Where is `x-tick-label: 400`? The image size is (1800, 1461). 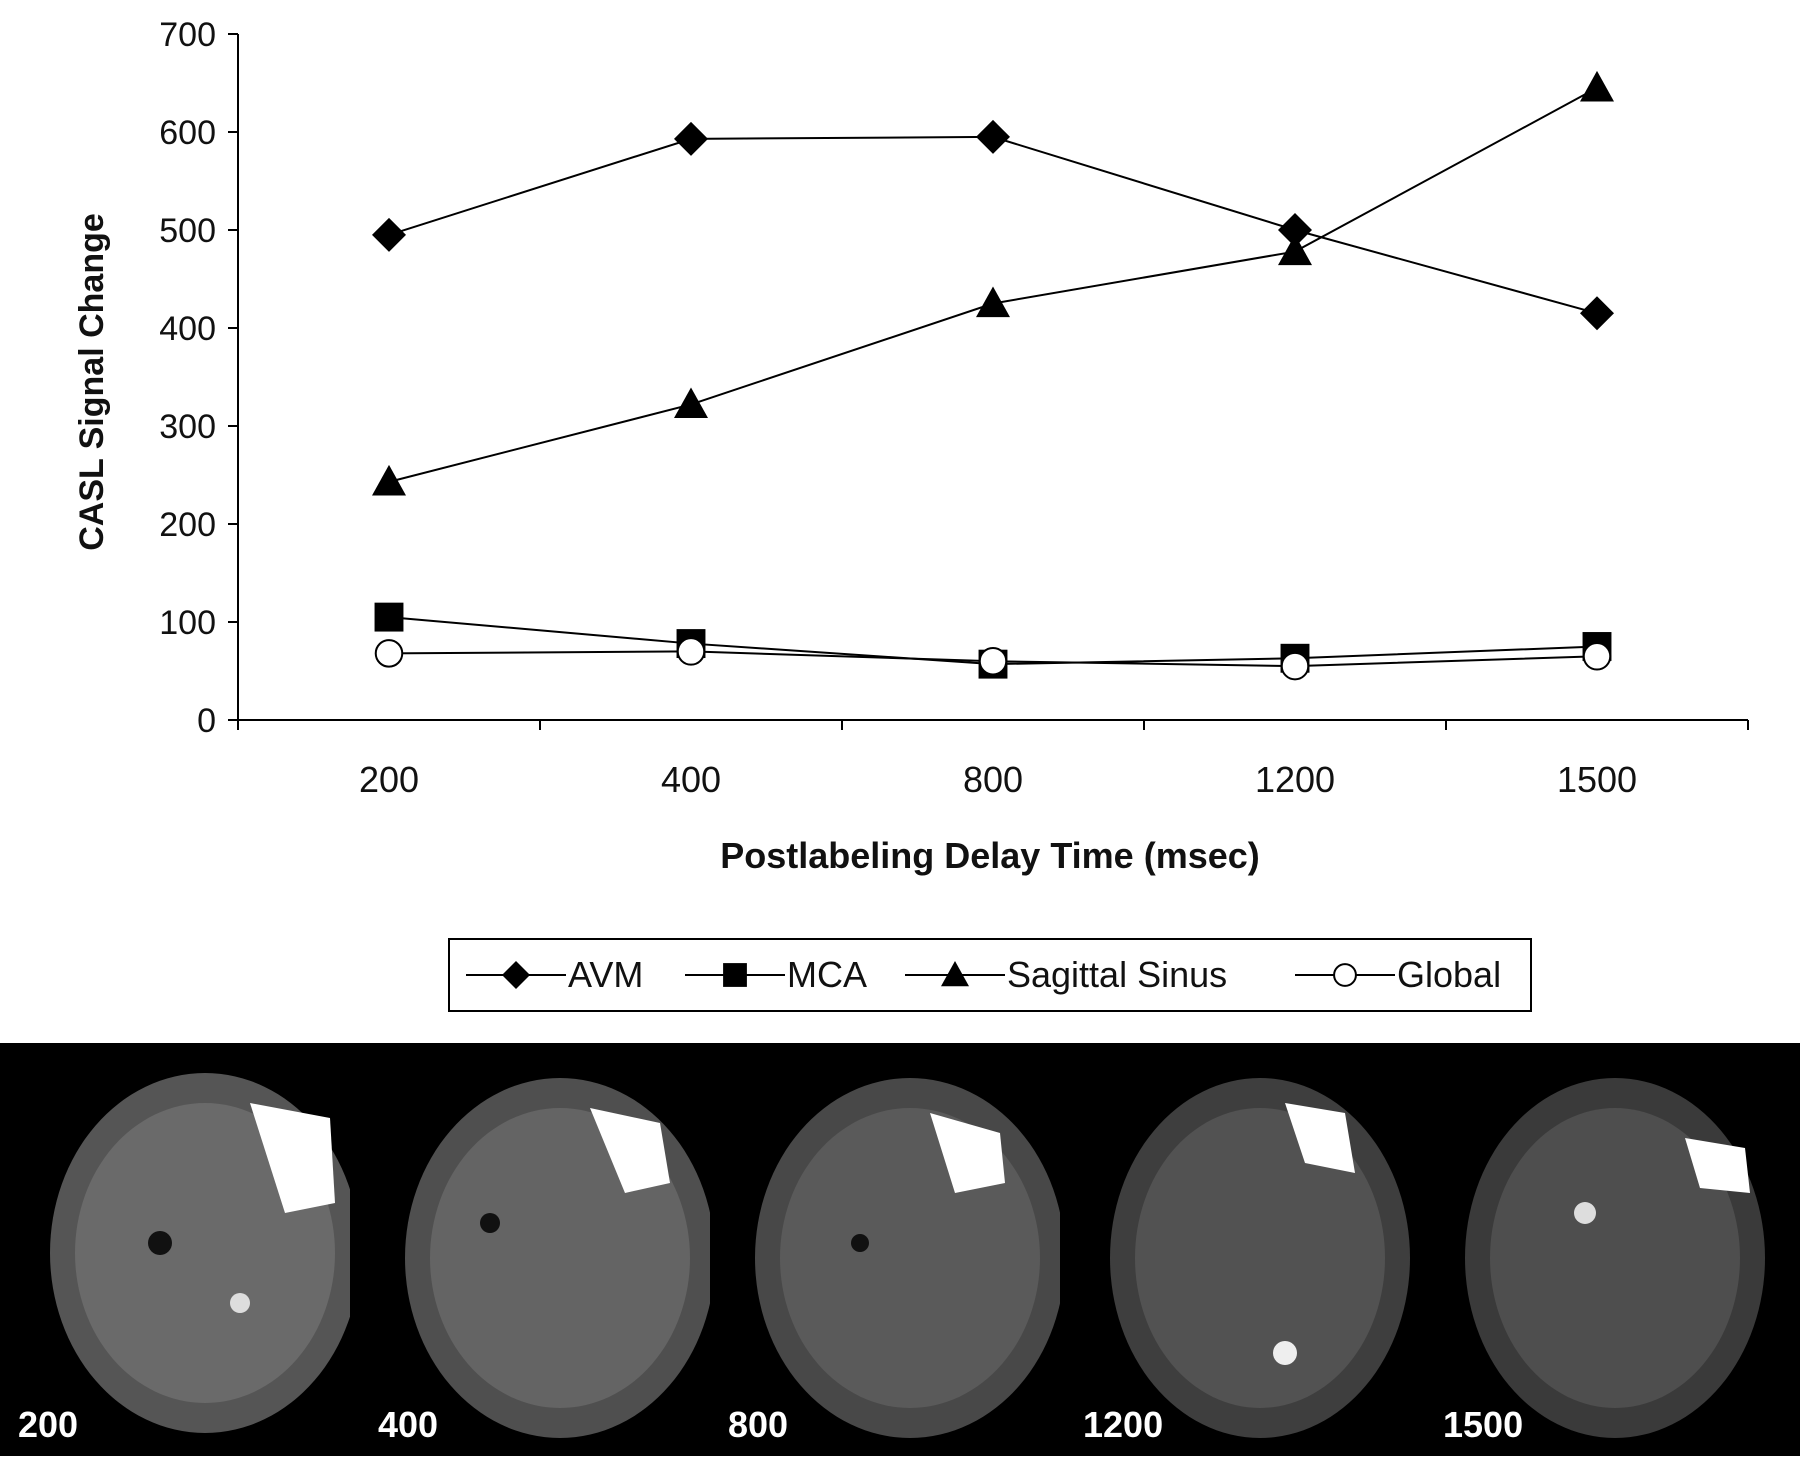
x-tick-label: 400 is located at coordinates (691, 779).